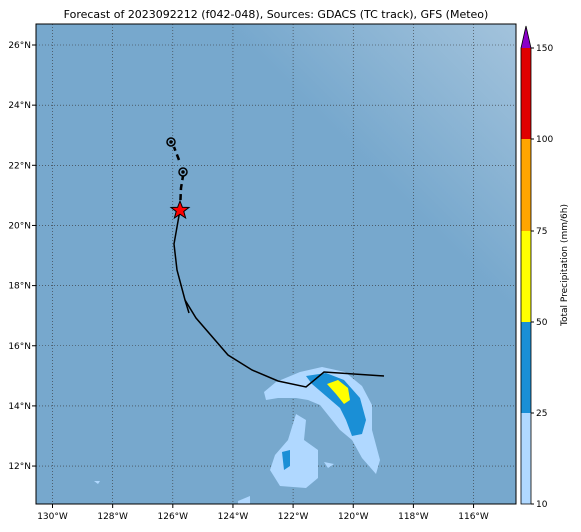  What do you see at coordinates (544, 49) in the screenshot?
I see `colorbar-tick-label: 150` at bounding box center [544, 49].